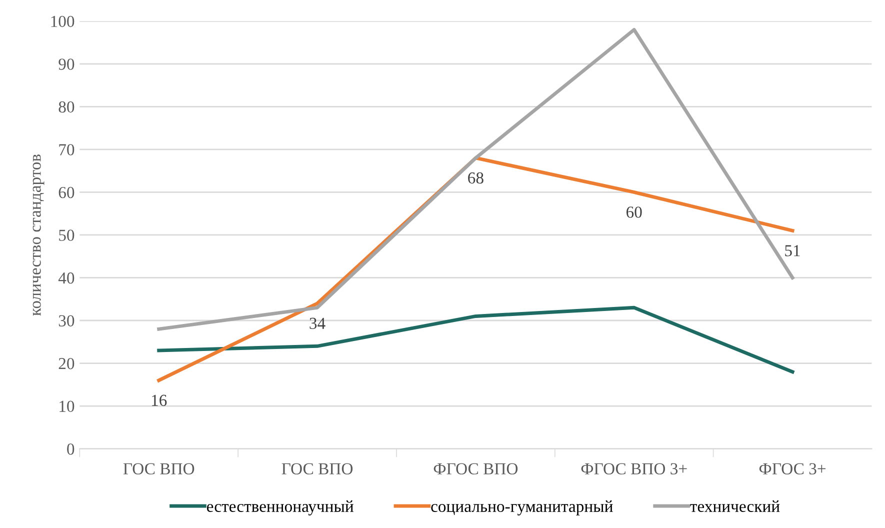 The image size is (885, 528). I want to click on x-tick-label: ФГОС ВПО 3+, so click(634, 468).